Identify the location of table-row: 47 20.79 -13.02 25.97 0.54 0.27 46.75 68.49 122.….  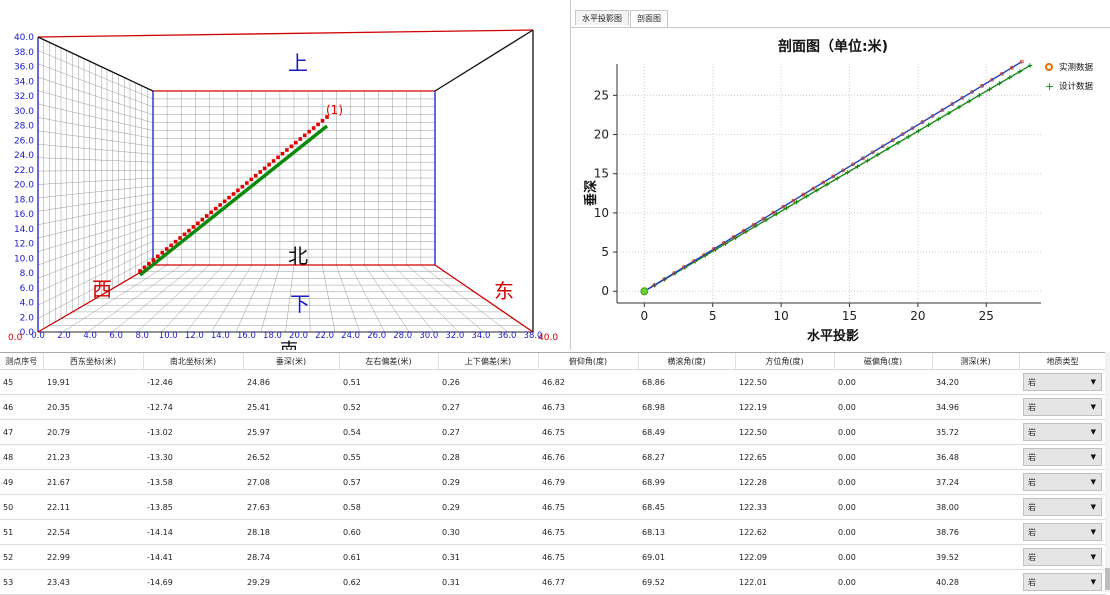
(553, 432).